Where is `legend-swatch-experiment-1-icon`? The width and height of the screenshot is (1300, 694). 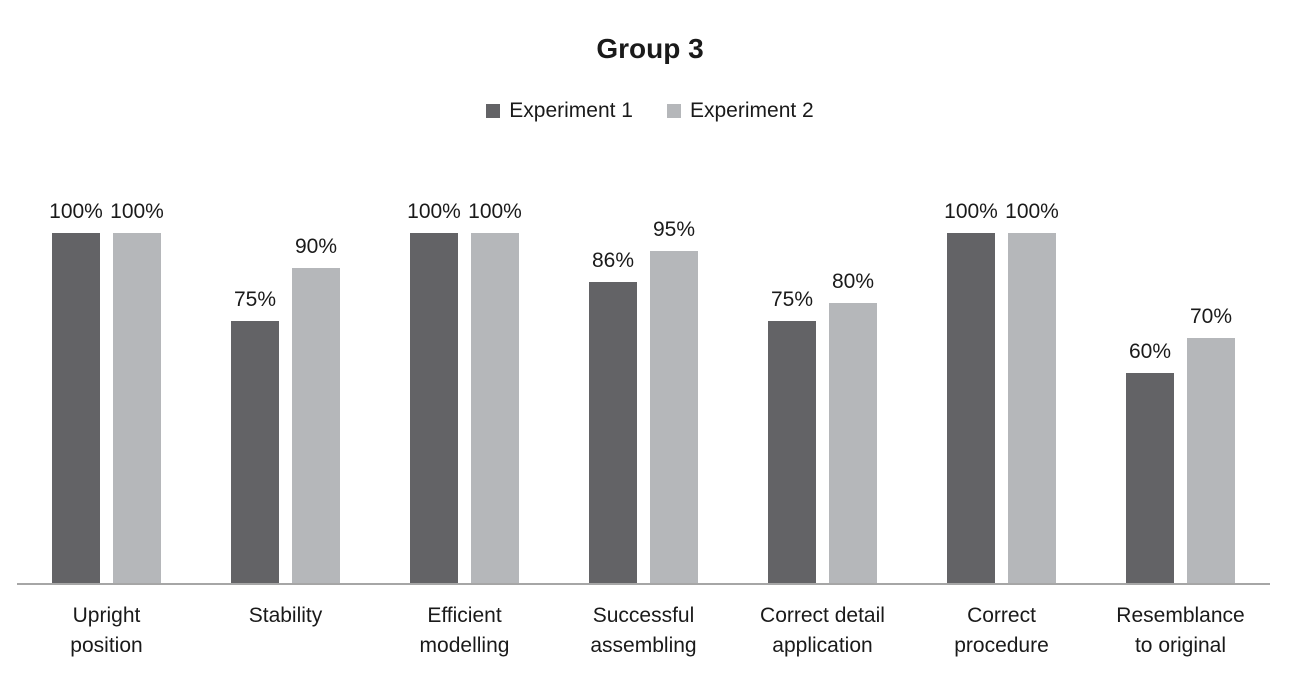
legend-swatch-experiment-1-icon is located at coordinates (493, 110).